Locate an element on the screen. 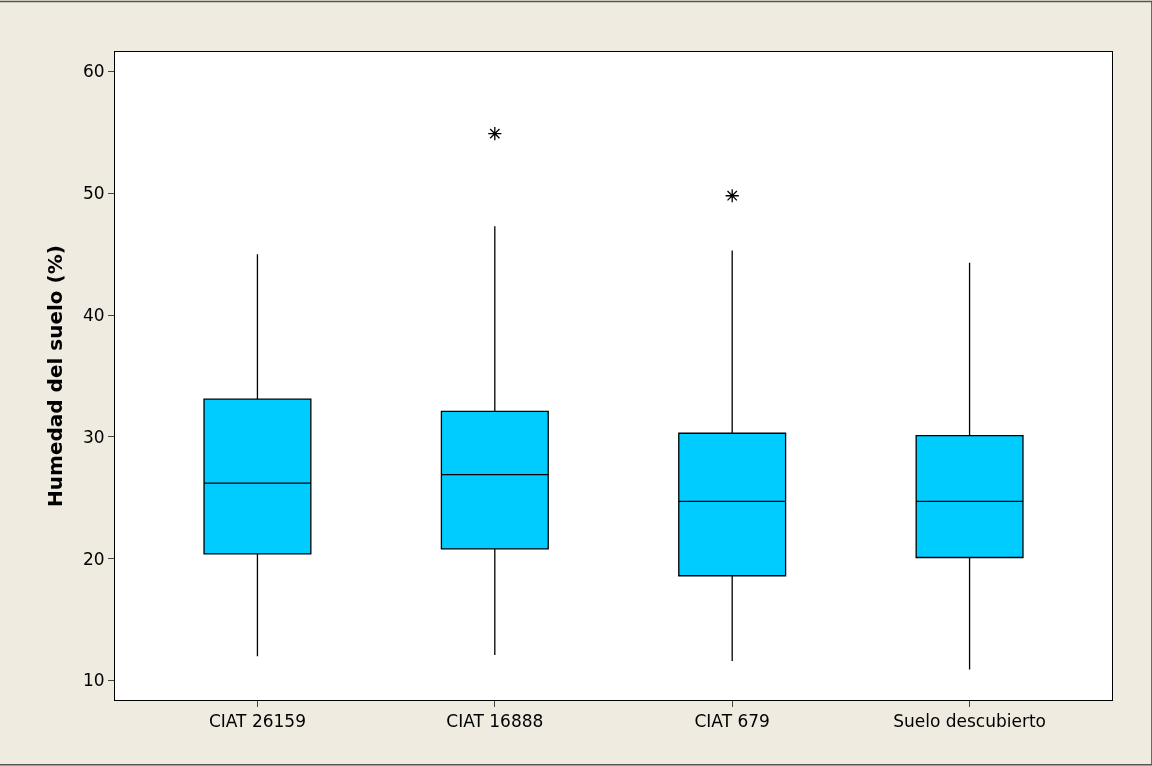 The image size is (1152, 766). y-tick-label: 30 is located at coordinates (93, 436).